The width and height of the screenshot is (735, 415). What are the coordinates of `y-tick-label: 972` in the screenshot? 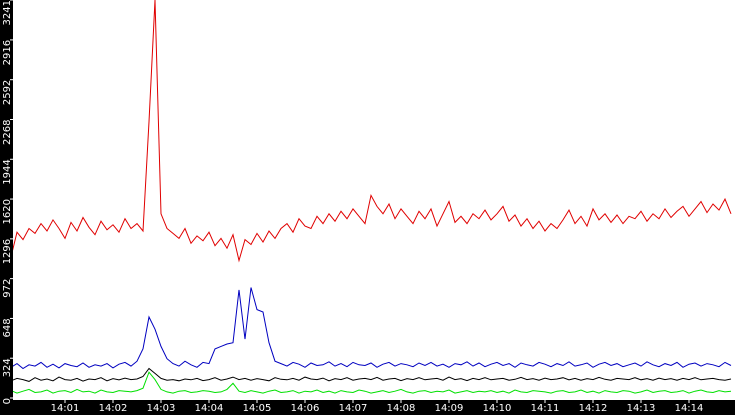 It's located at (7, 288).